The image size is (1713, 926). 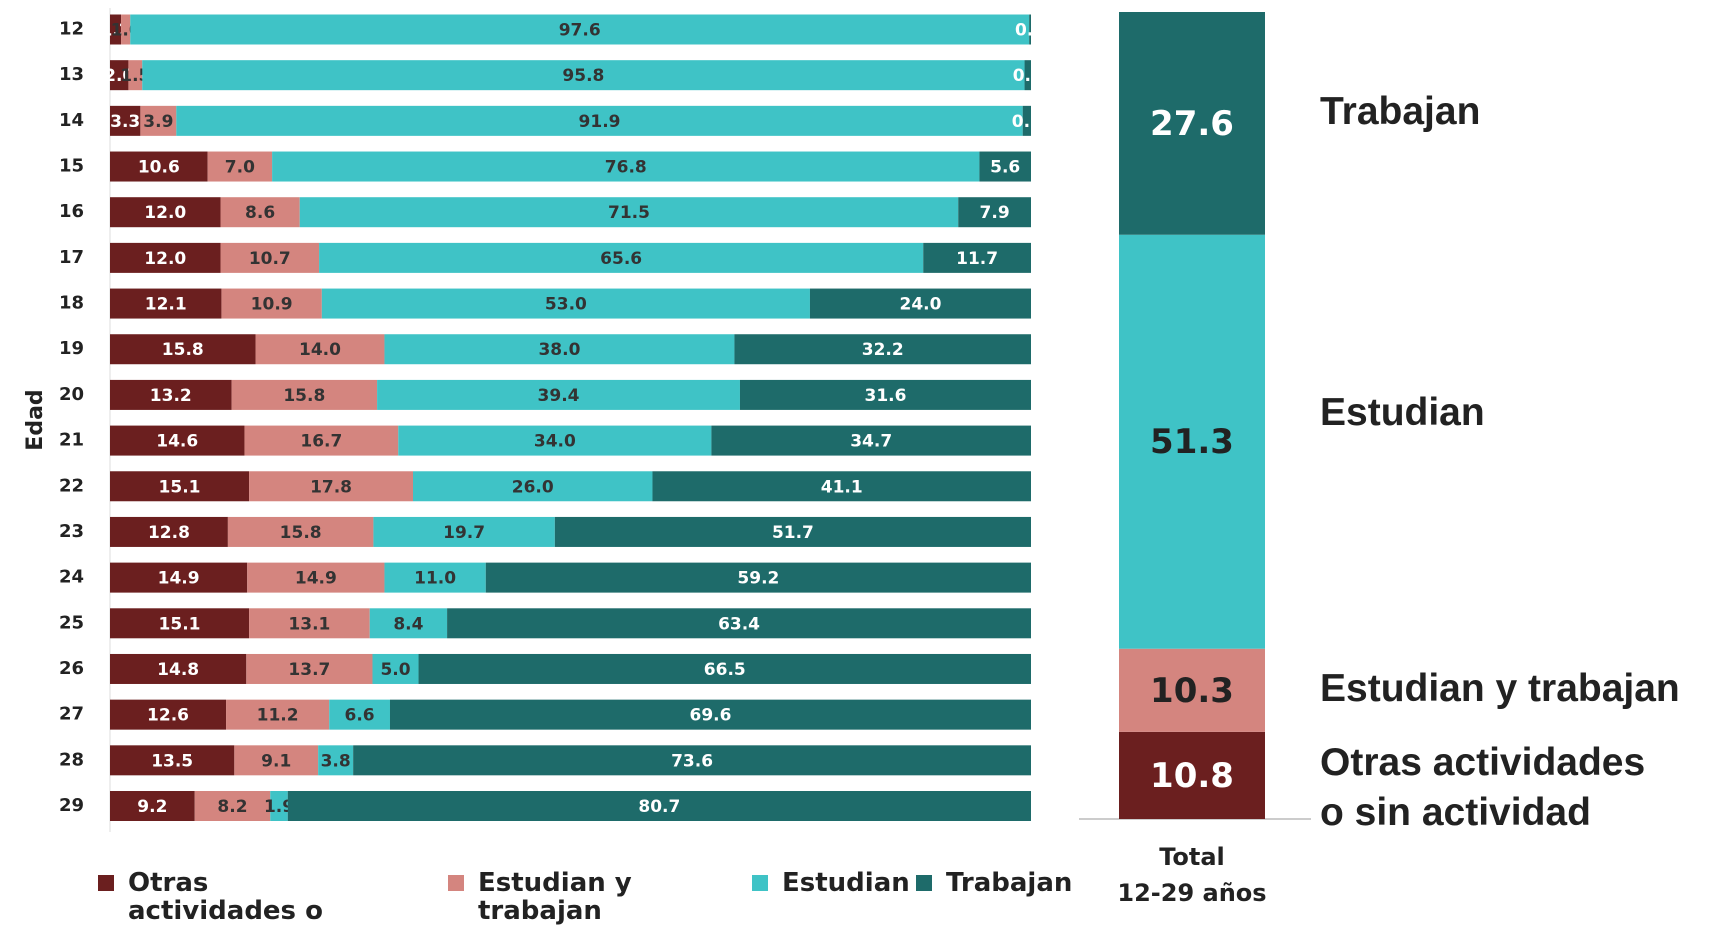 What do you see at coordinates (1516, 413) in the screenshot?
I see `series-label: Estudian` at bounding box center [1516, 413].